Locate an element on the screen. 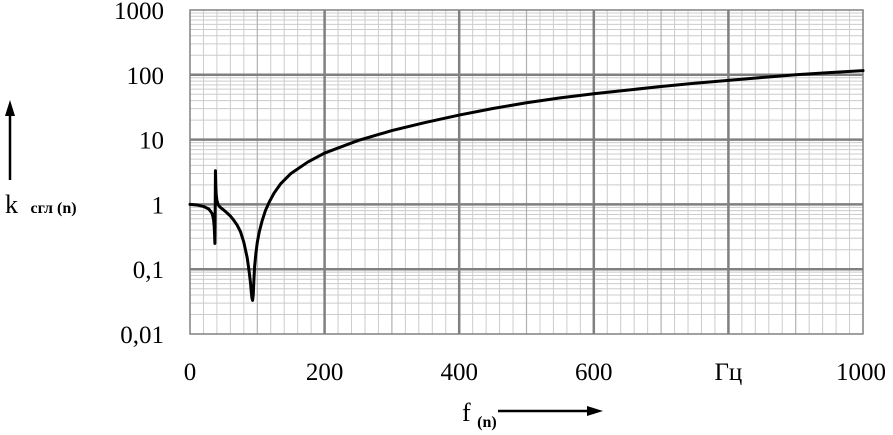 The image size is (893, 435). y-tick-label: 10 is located at coordinates (151, 141).